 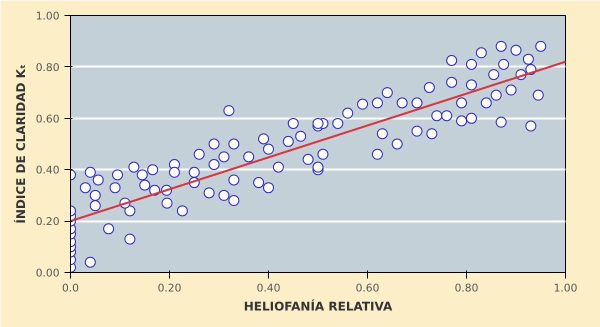 What do you see at coordinates (466, 288) in the screenshot?
I see `x-tick-label: 0.80` at bounding box center [466, 288].